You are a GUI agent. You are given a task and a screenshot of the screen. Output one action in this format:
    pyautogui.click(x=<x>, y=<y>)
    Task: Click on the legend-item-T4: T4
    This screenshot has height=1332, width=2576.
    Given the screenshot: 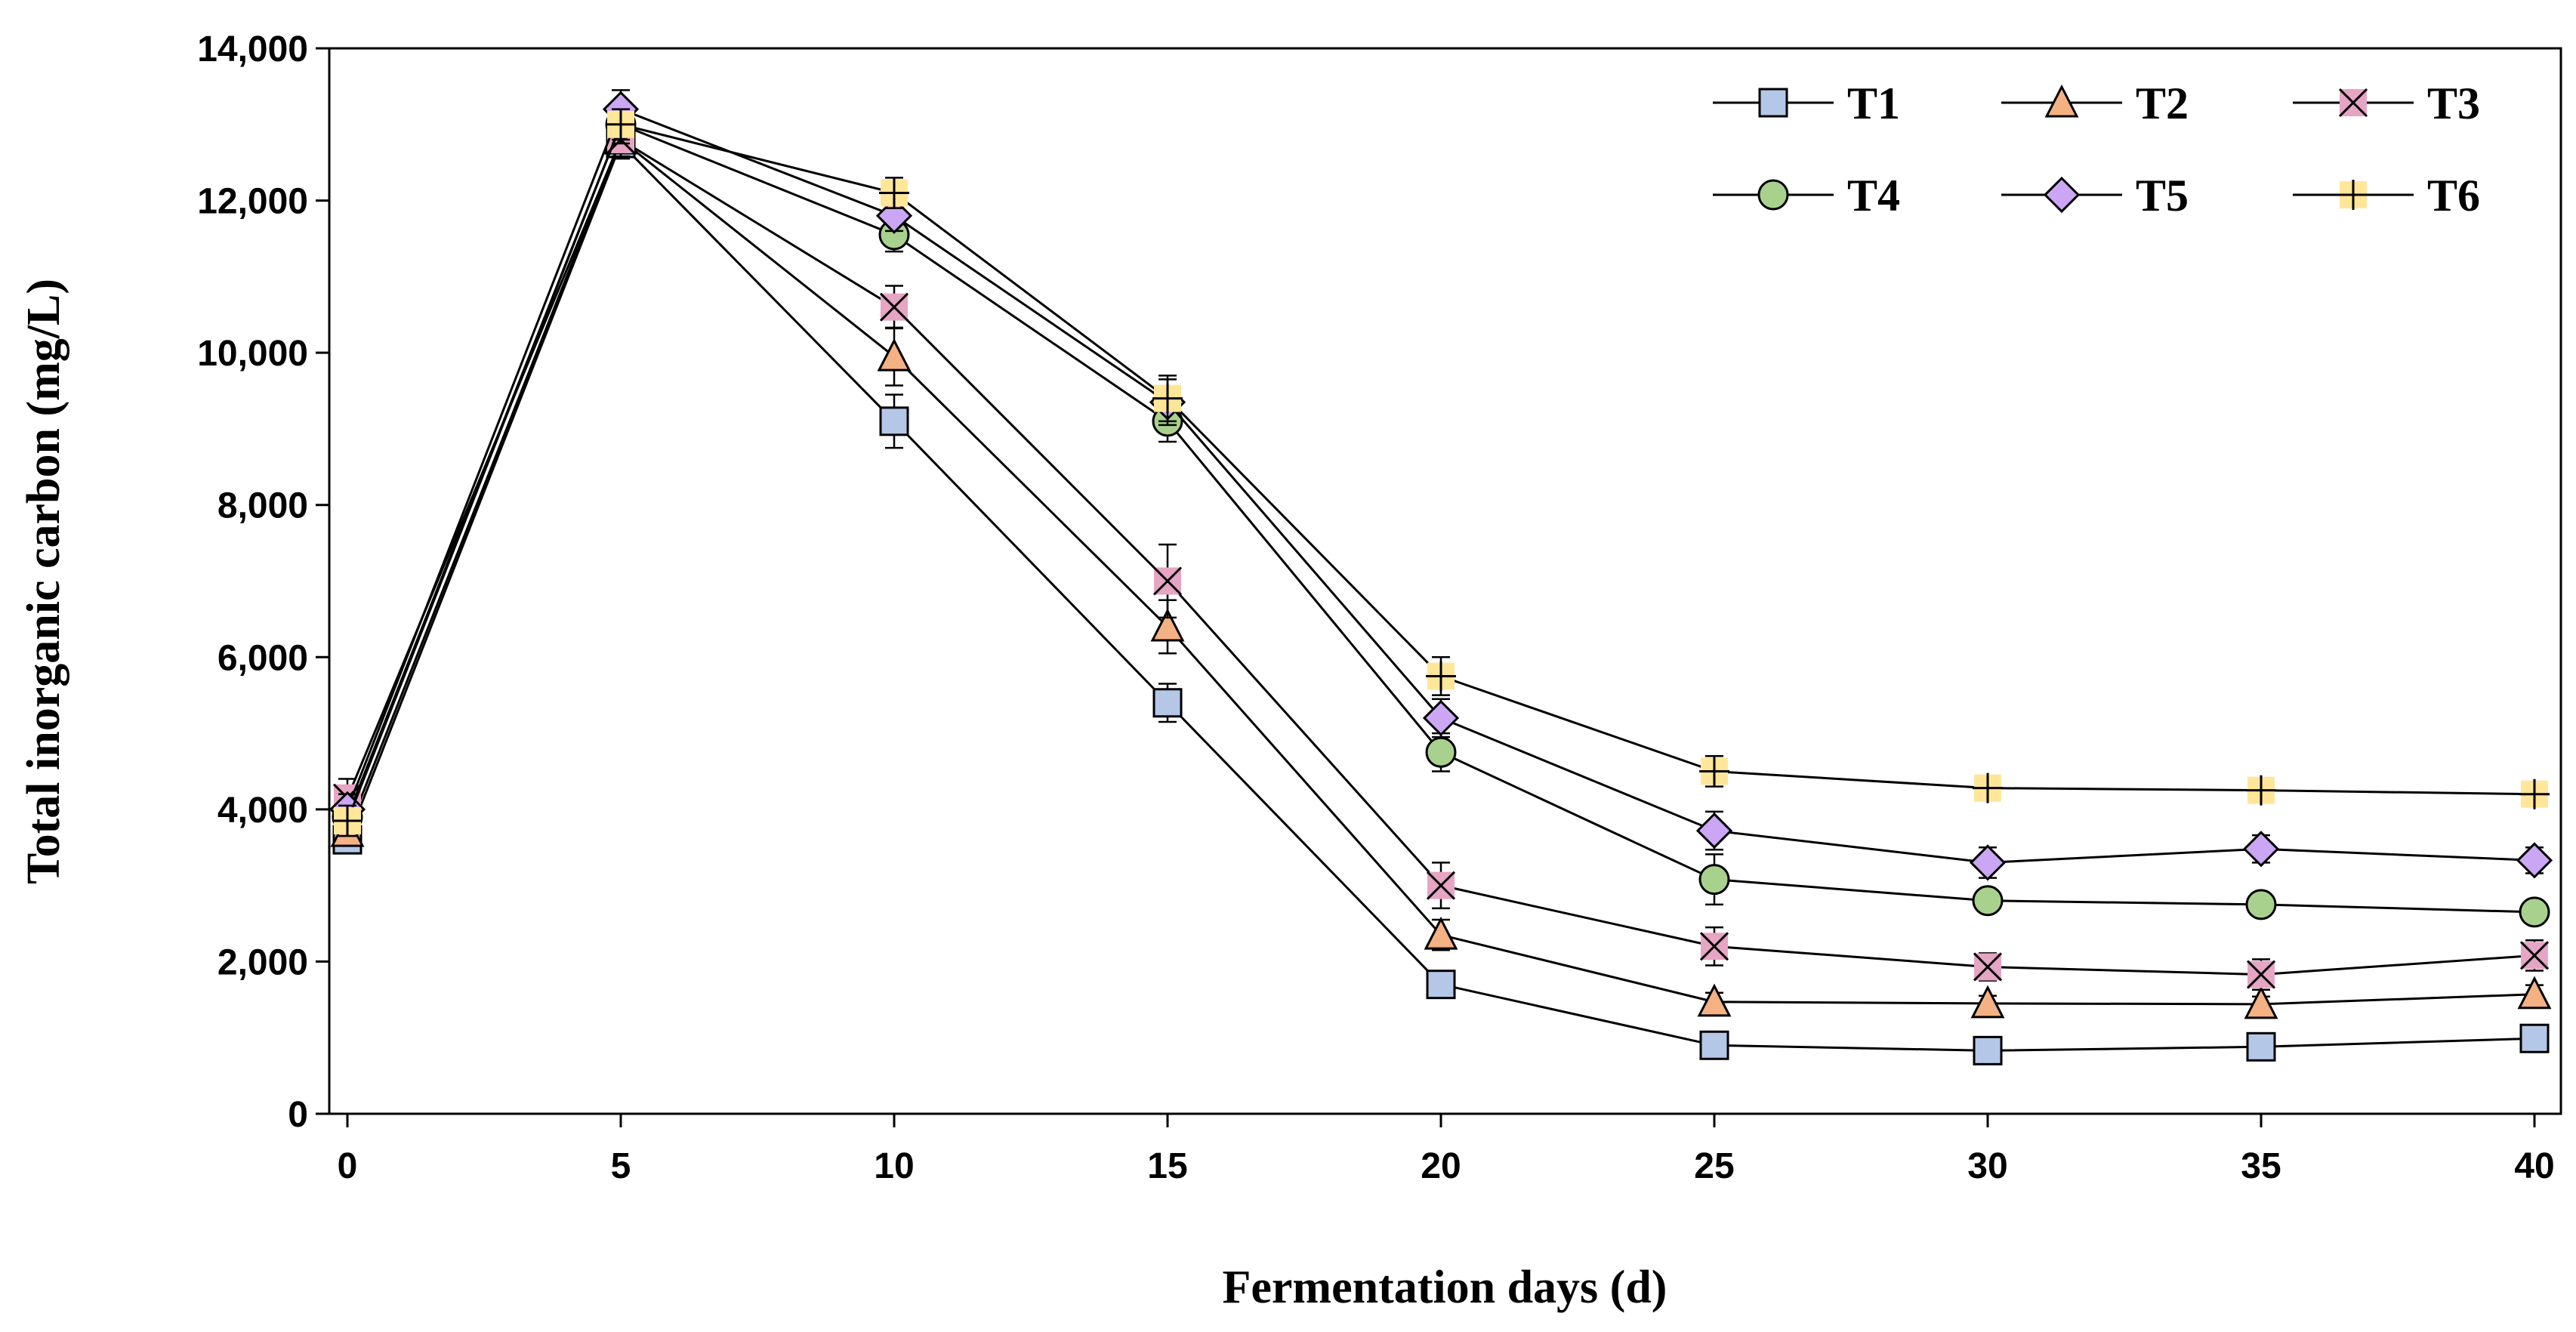 What is the action you would take?
    pyautogui.click(x=1806, y=195)
    